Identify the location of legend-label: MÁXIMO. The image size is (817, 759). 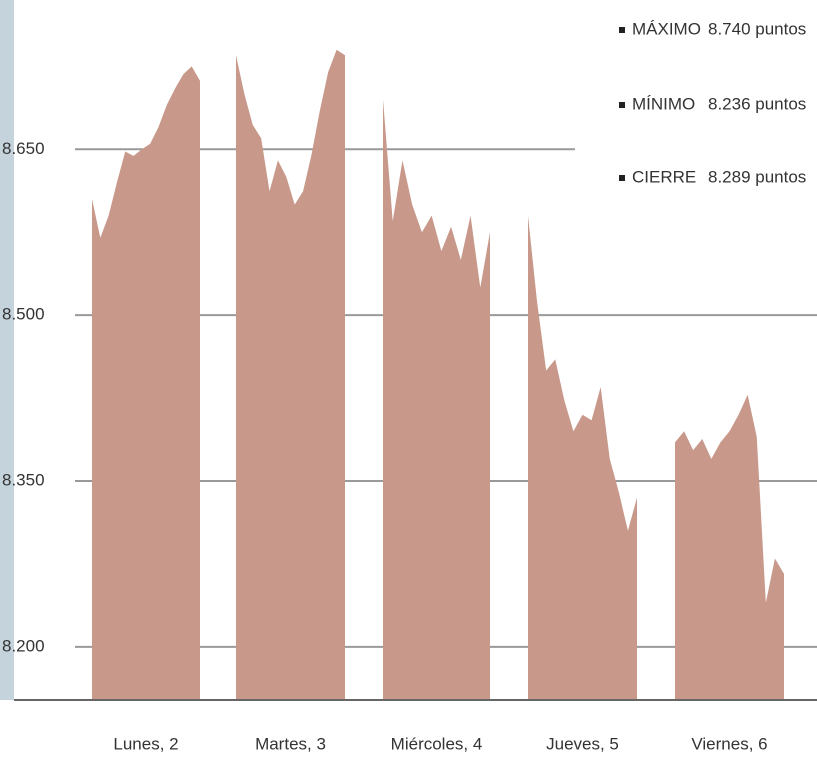
(666, 28).